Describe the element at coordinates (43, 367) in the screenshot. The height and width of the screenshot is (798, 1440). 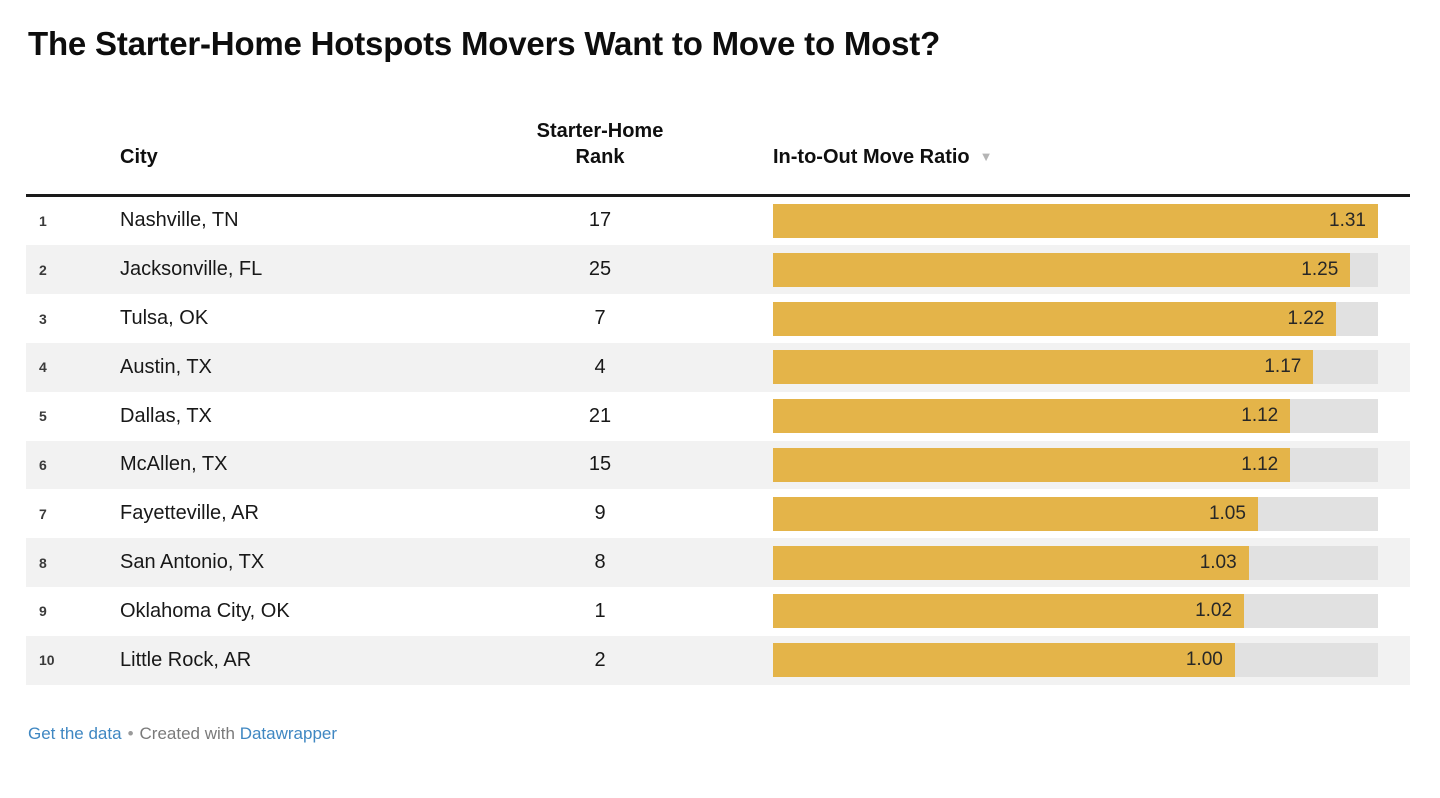
I see `row-number: 4` at that location.